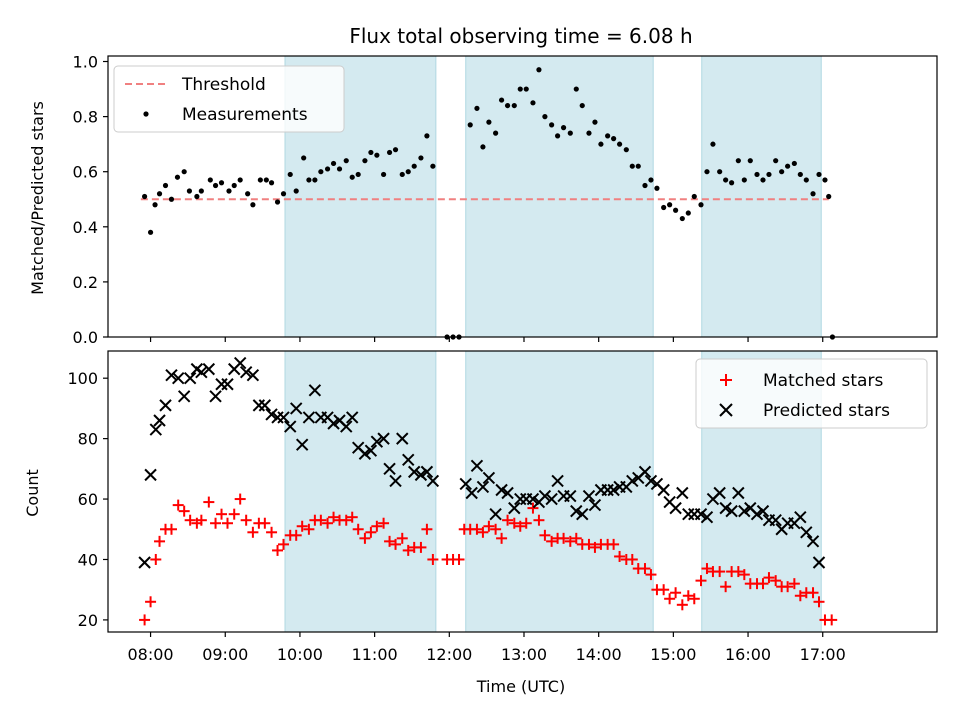 This screenshot has height=720, width=960. Describe the element at coordinates (88, 620) in the screenshot. I see `bottom-y-tick-label: 20` at that location.